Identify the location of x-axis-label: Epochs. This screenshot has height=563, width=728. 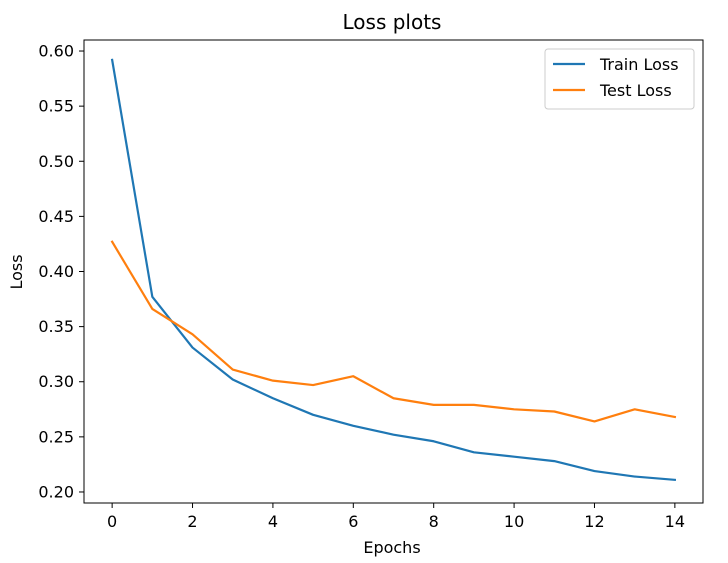
(391, 547).